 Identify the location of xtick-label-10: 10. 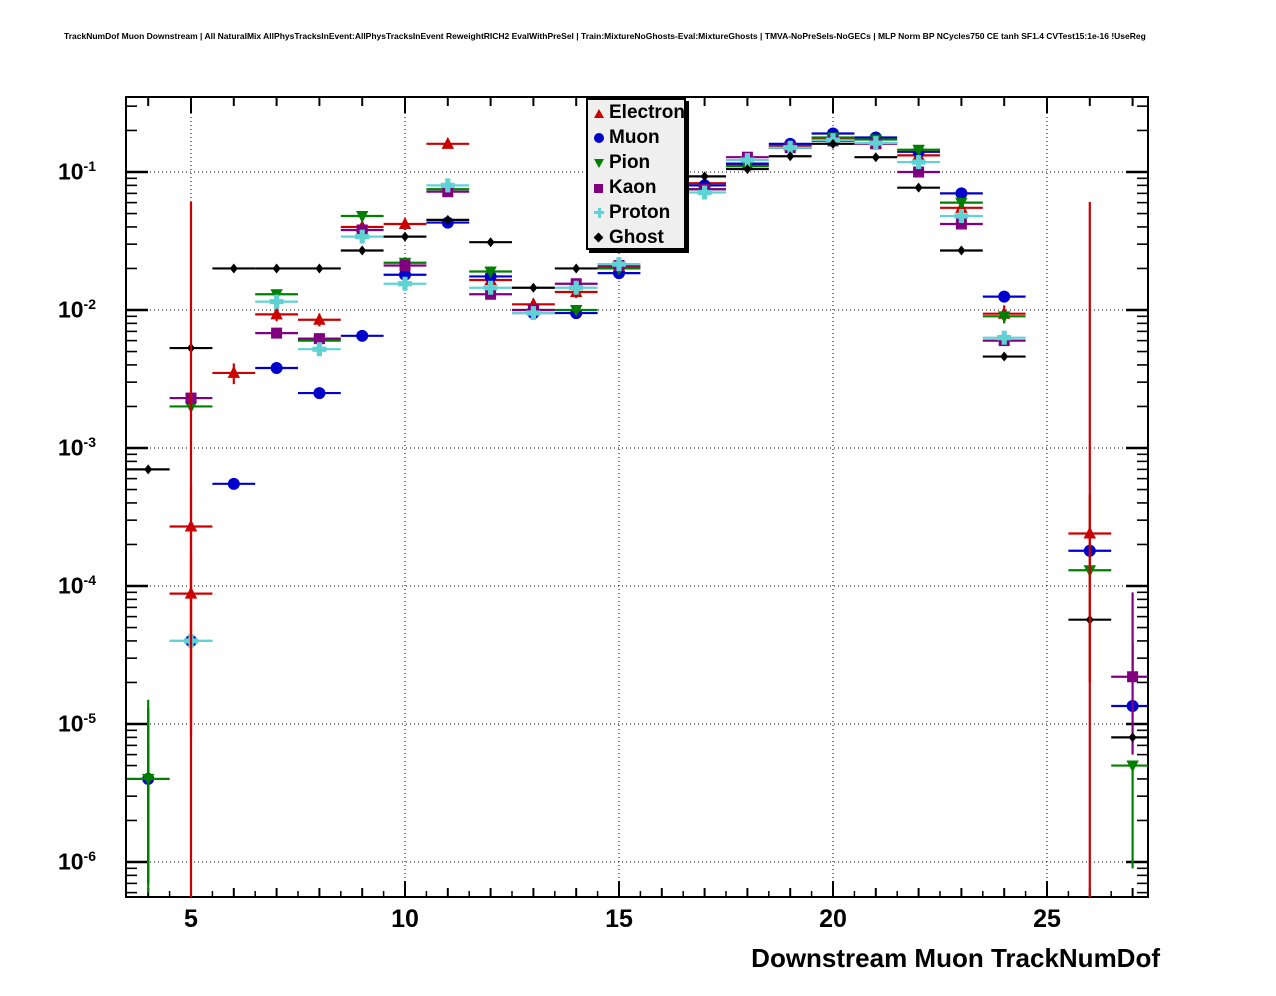
(405, 919).